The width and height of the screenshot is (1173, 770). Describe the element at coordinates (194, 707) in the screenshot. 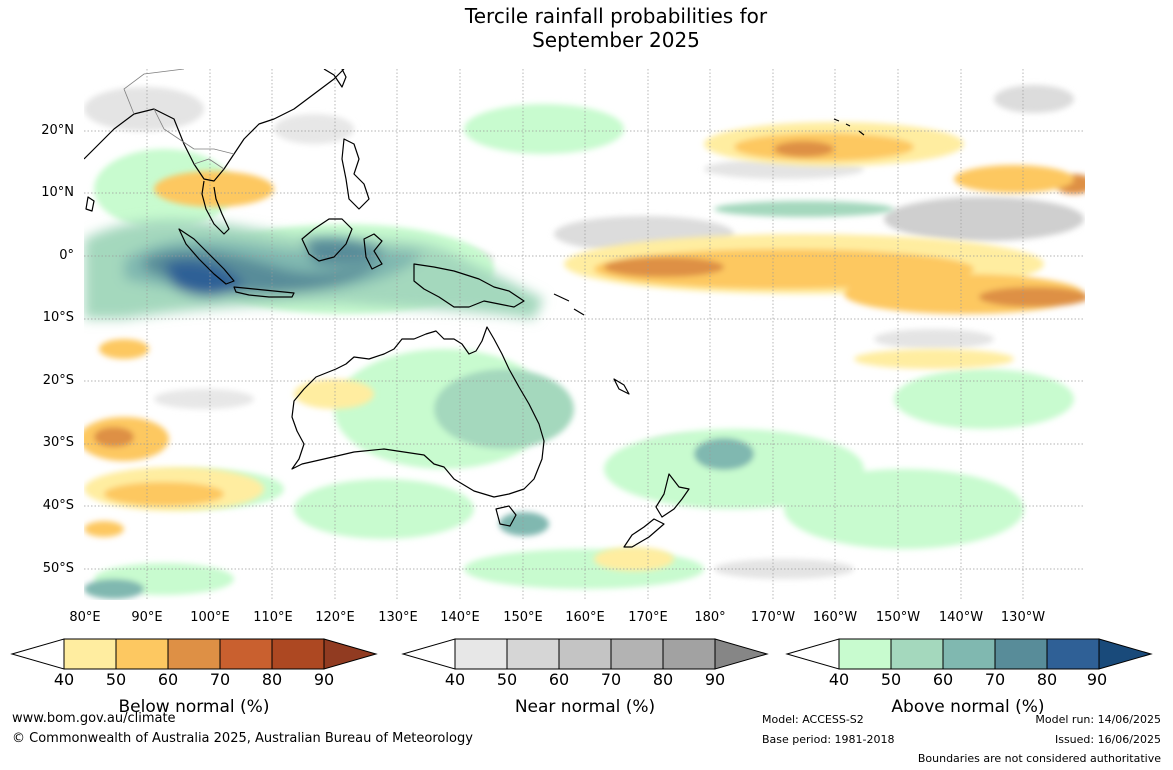

I see `below-normal-title: Below normal (%)` at that location.